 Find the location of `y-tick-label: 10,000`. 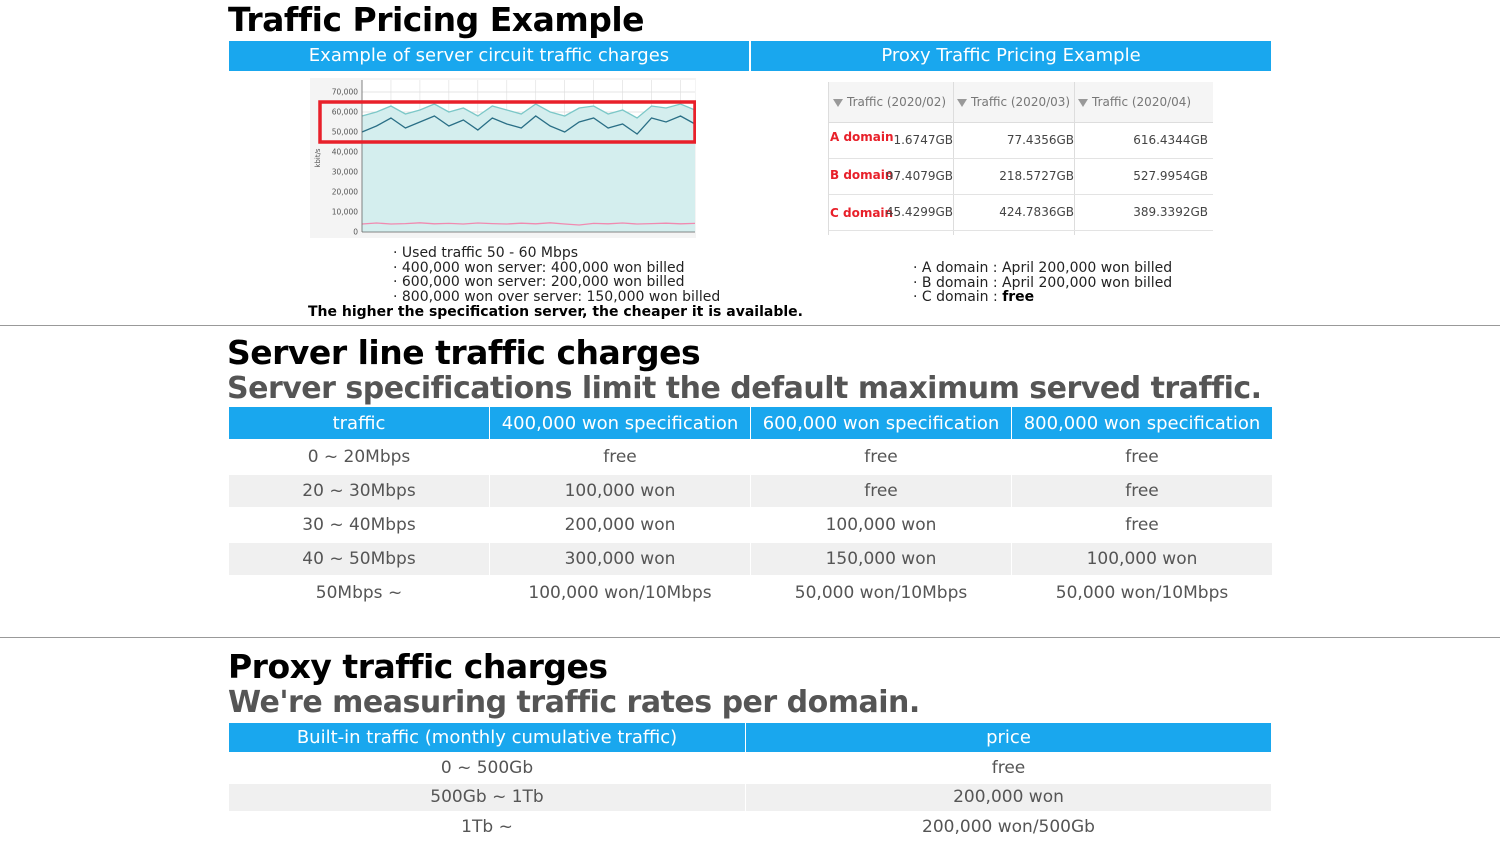

y-tick-label: 10,000 is located at coordinates (345, 212).